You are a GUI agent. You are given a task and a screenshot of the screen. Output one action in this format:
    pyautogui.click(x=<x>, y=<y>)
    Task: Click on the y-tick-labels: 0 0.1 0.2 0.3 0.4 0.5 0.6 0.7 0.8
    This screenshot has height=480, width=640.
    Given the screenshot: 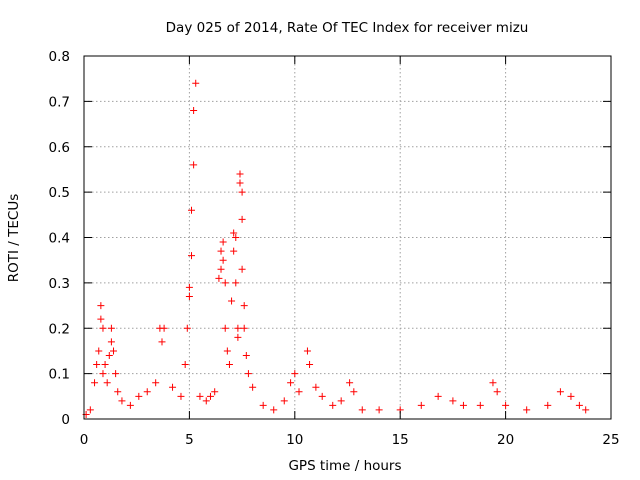 What is the action you would take?
    pyautogui.click(x=59, y=238)
    